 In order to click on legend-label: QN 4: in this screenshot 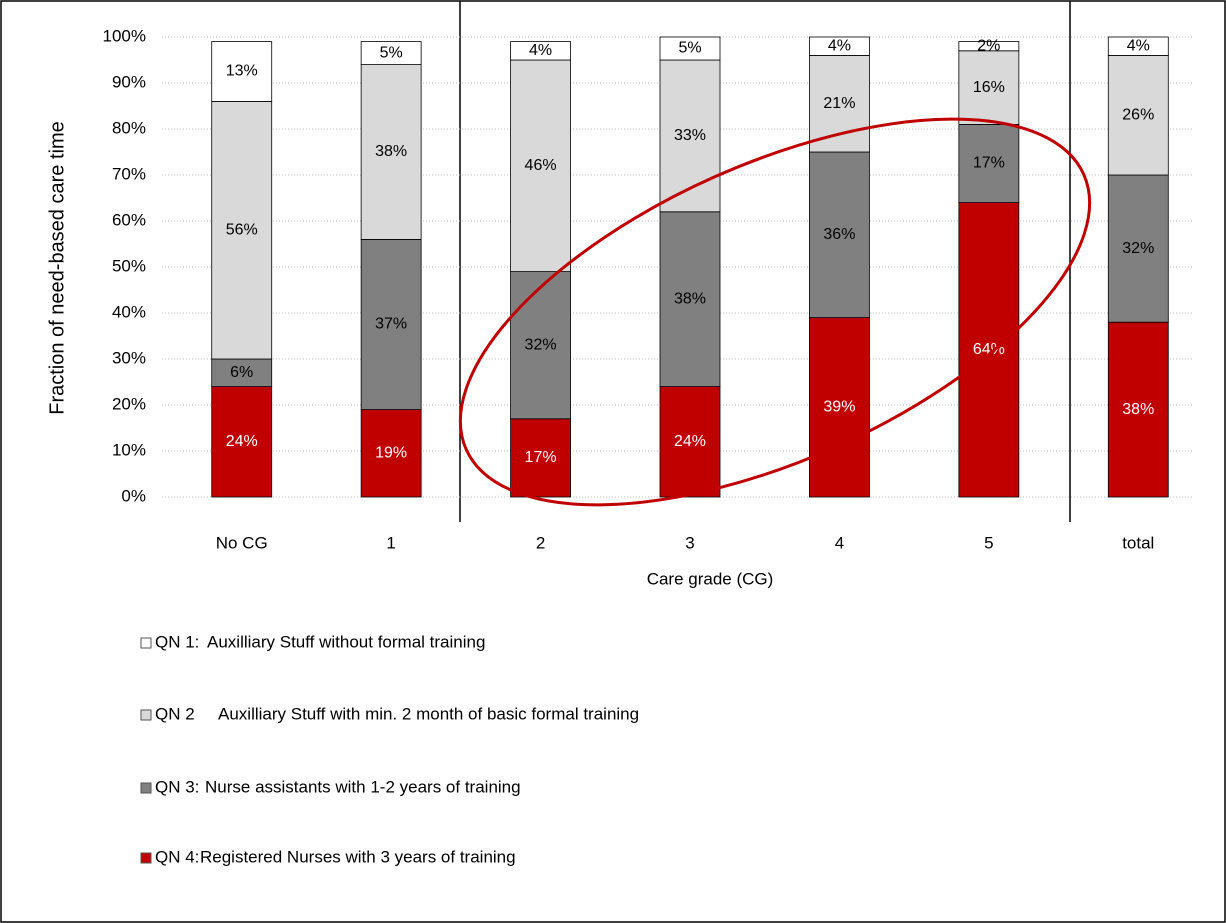, I will do `click(177, 856)`.